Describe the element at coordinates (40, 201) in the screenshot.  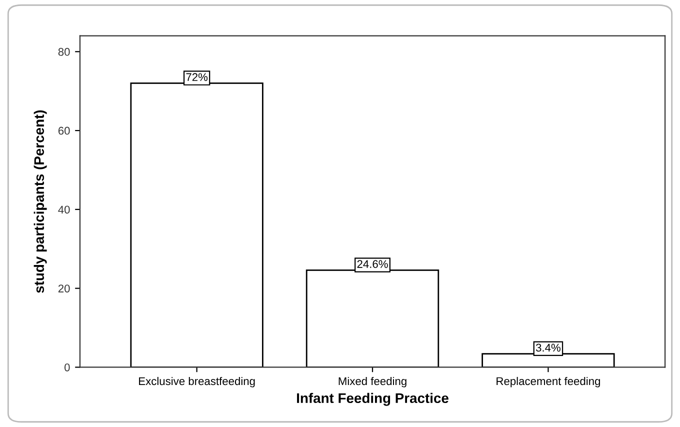
I see `y-axis-title: study participants (Percent)` at that location.